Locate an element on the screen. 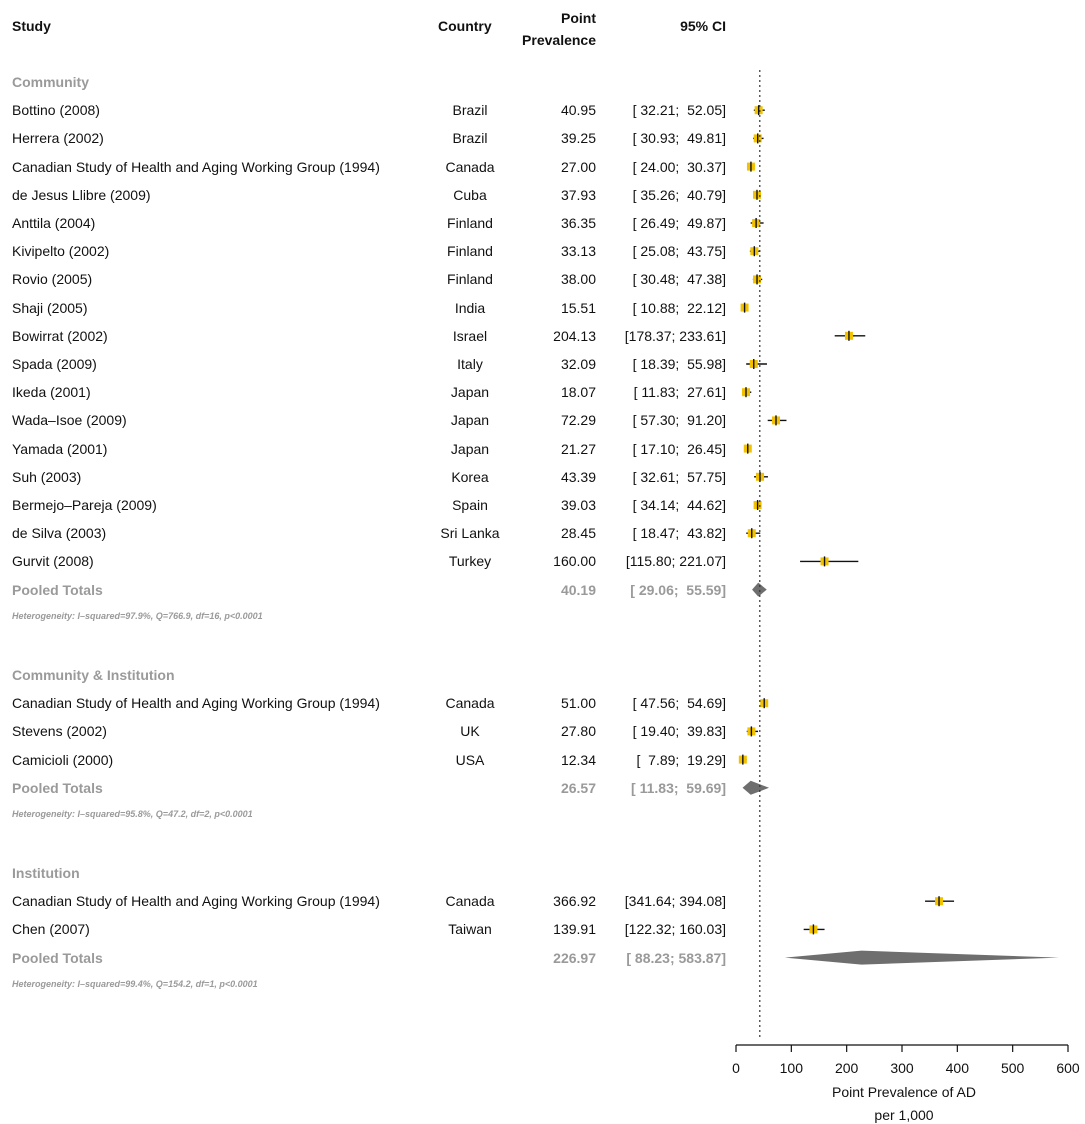  study-name: Stevens (2002) is located at coordinates (59, 731).